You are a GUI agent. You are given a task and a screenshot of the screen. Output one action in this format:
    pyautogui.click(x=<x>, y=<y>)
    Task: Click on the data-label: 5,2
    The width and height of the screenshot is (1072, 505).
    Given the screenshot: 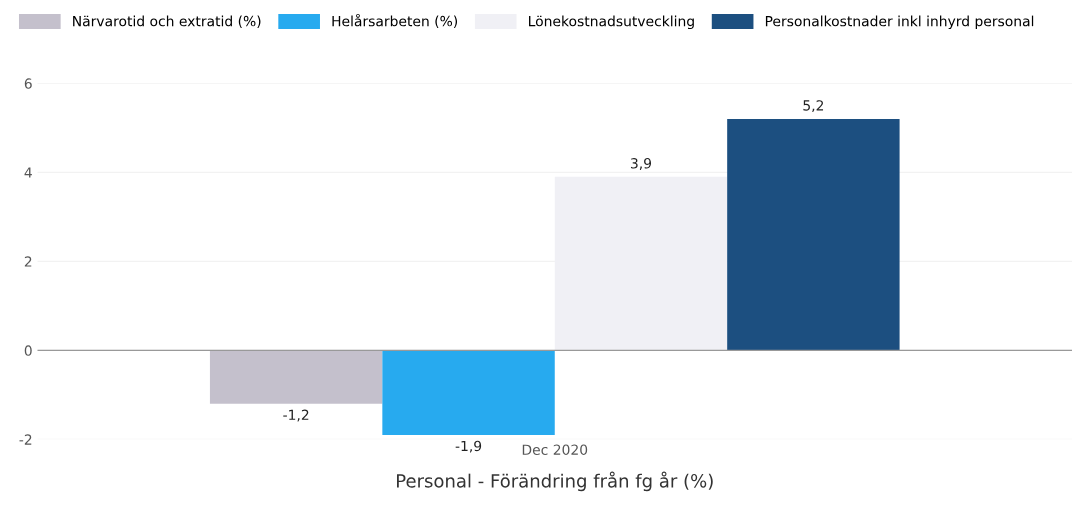 What is the action you would take?
    pyautogui.click(x=813, y=106)
    